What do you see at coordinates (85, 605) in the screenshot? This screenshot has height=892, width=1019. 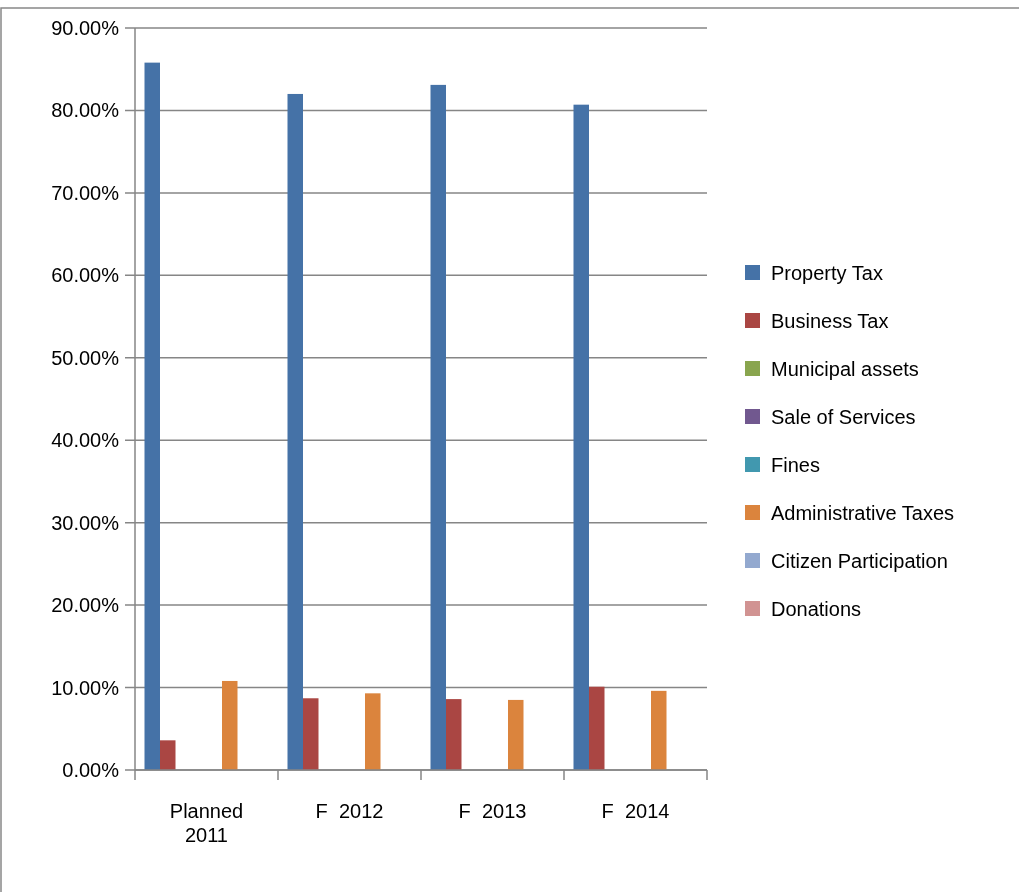 I see `y-tick-label: 20.00%` at bounding box center [85, 605].